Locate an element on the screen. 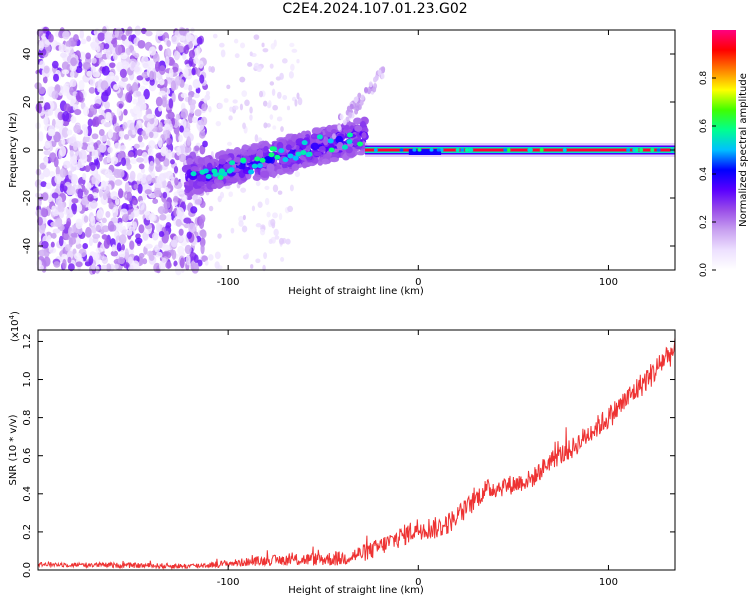 Image resolution: width=750 pixels, height=600 pixels. snr-y-tick-label: 1.2 is located at coordinates (27, 341).